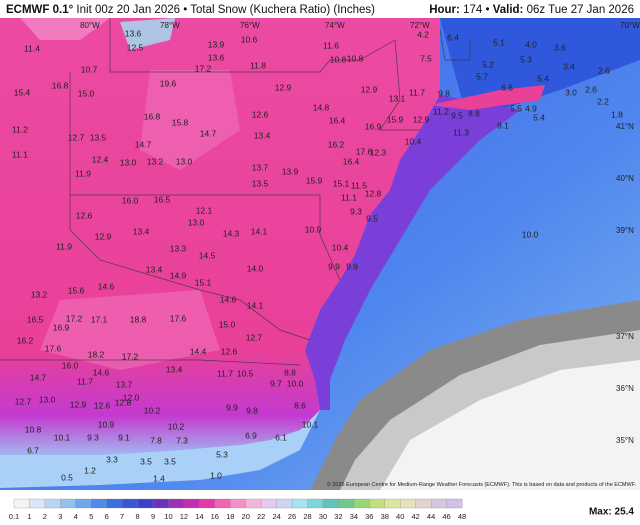  What do you see at coordinates (78, 404) in the screenshot?
I see `snow-amount-label: 12.9` at bounding box center [78, 404].